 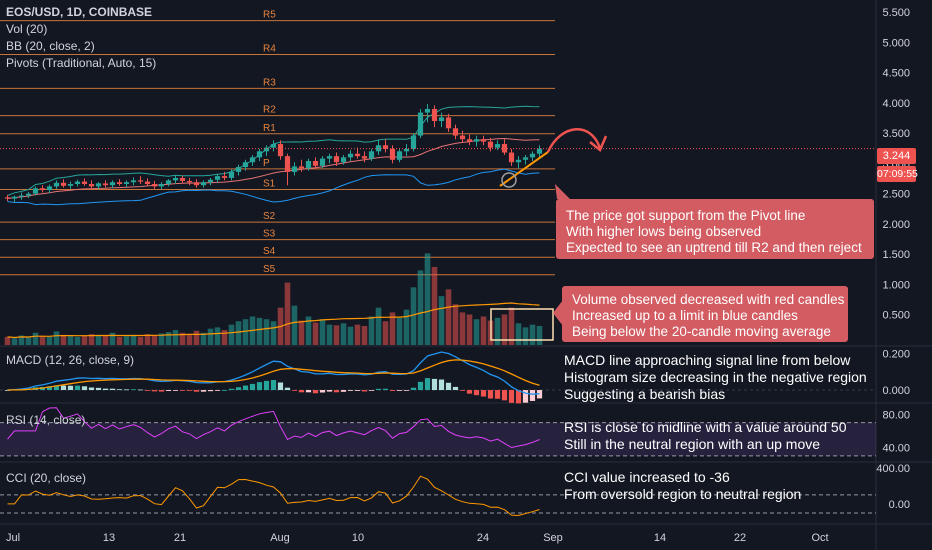 I want to click on macd-signal-line, so click(x=273, y=375).